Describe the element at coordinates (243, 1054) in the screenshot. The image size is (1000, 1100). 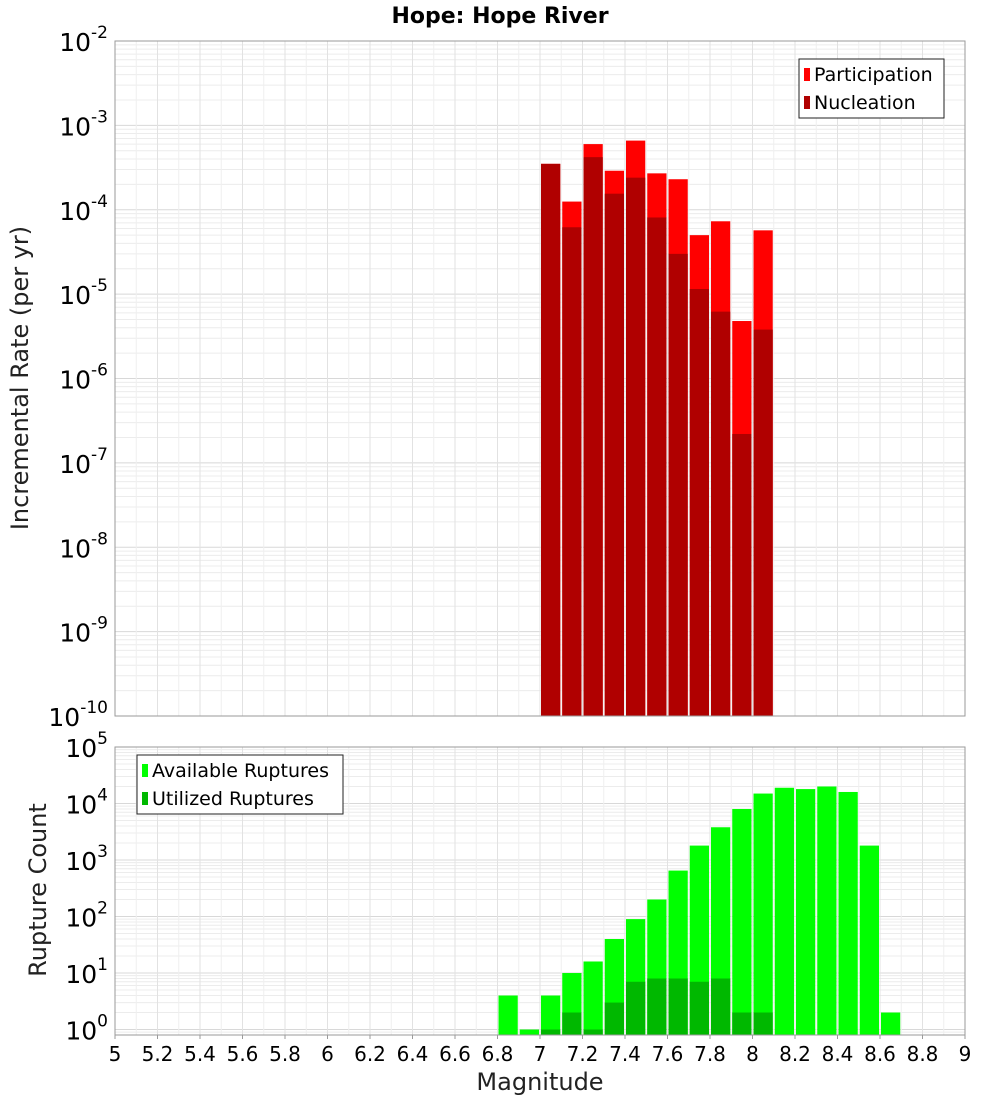
I see `x-tick-label: 5.6` at that location.